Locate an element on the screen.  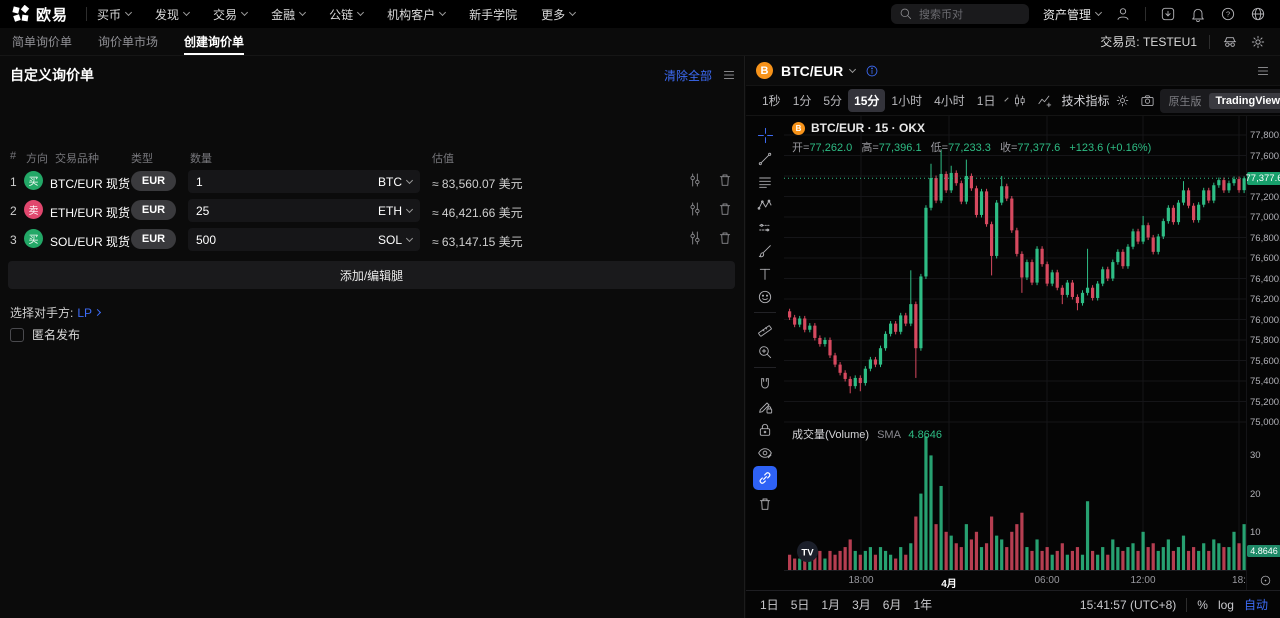
download-app-icon is located at coordinates (1168, 14).